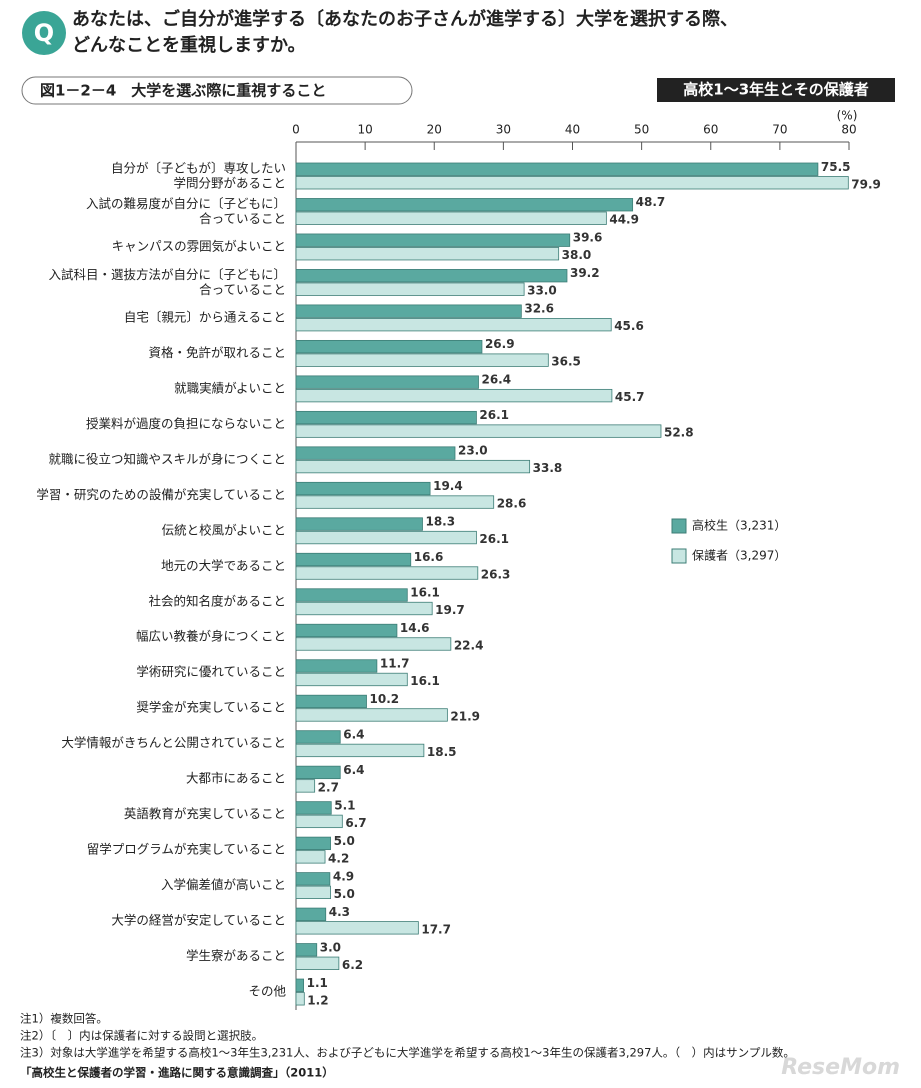  What do you see at coordinates (465, 716) in the screenshot?
I see `value-label: 21.9` at bounding box center [465, 716].